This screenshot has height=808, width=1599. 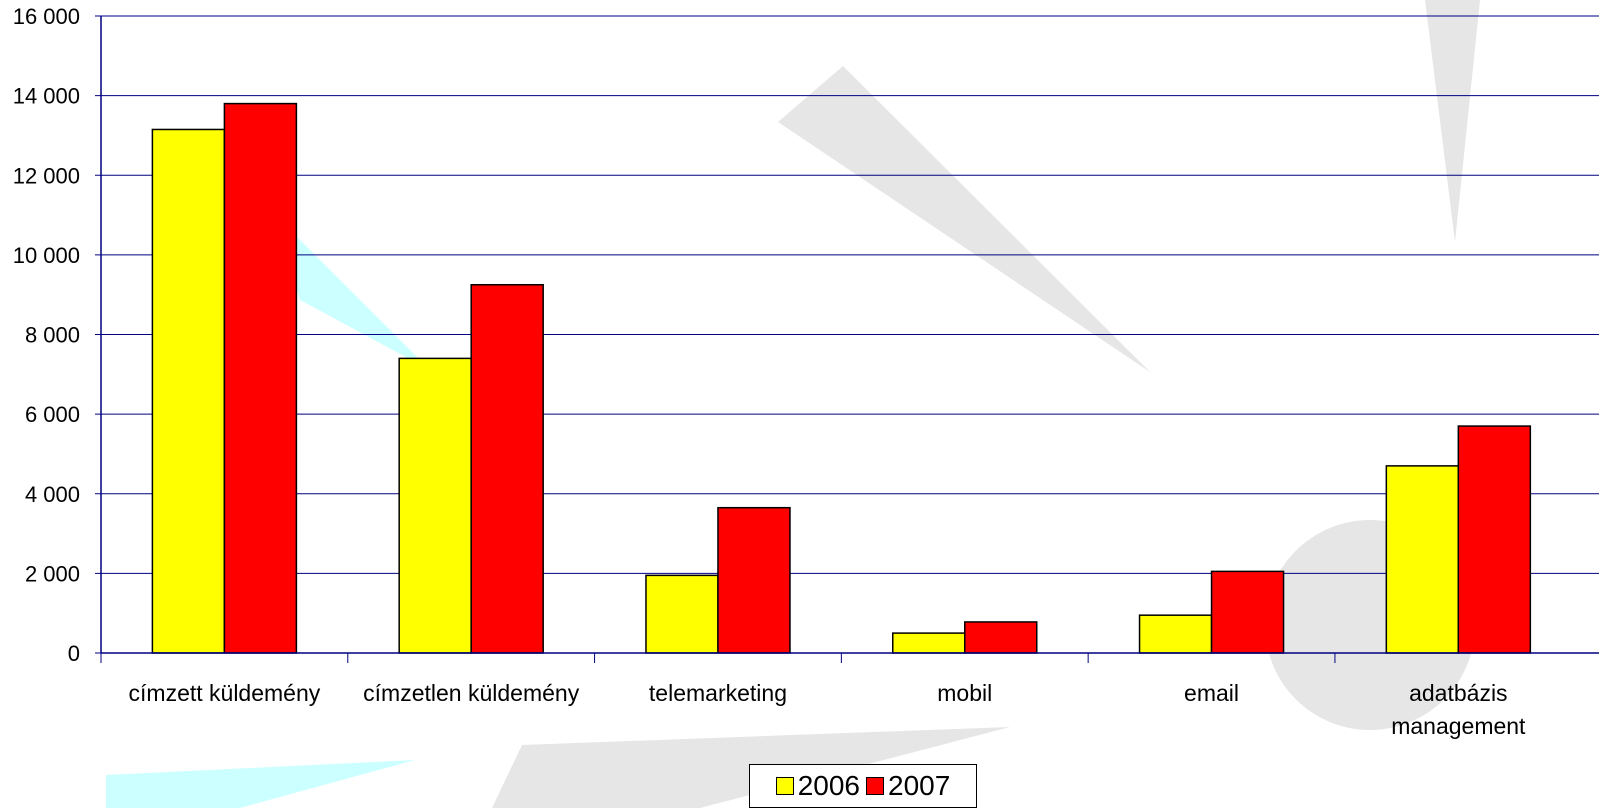 I want to click on legend-swatch-2006, so click(x=784, y=786).